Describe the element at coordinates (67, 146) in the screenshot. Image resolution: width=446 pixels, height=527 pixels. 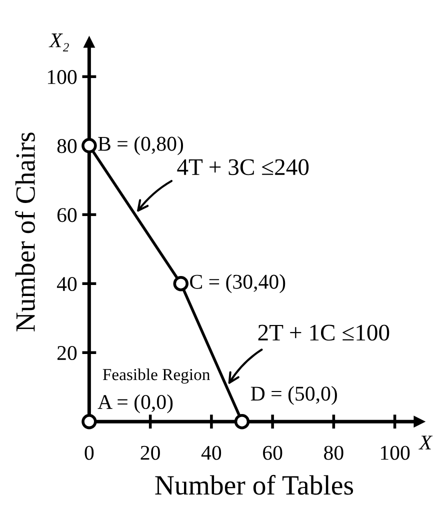
I see `y-tick-label: 80` at that location.